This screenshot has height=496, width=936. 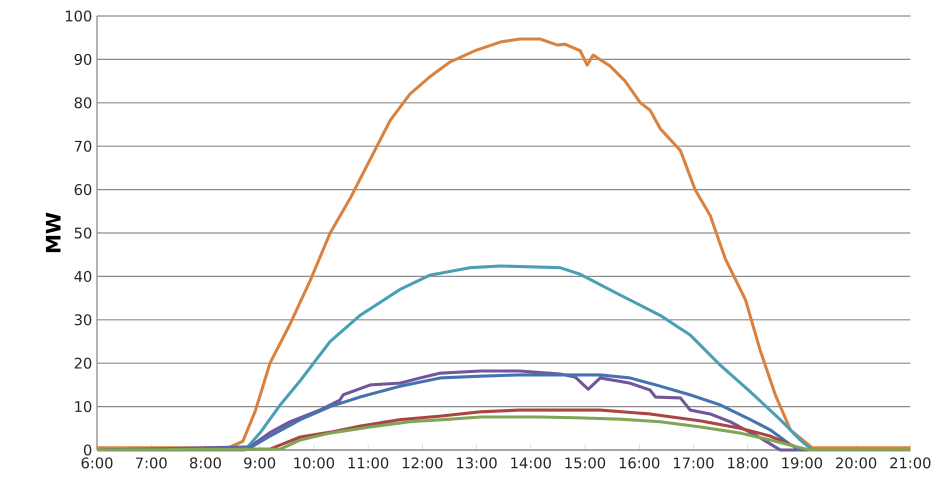 I want to click on y-tick-label: 80, so click(x=83, y=102).